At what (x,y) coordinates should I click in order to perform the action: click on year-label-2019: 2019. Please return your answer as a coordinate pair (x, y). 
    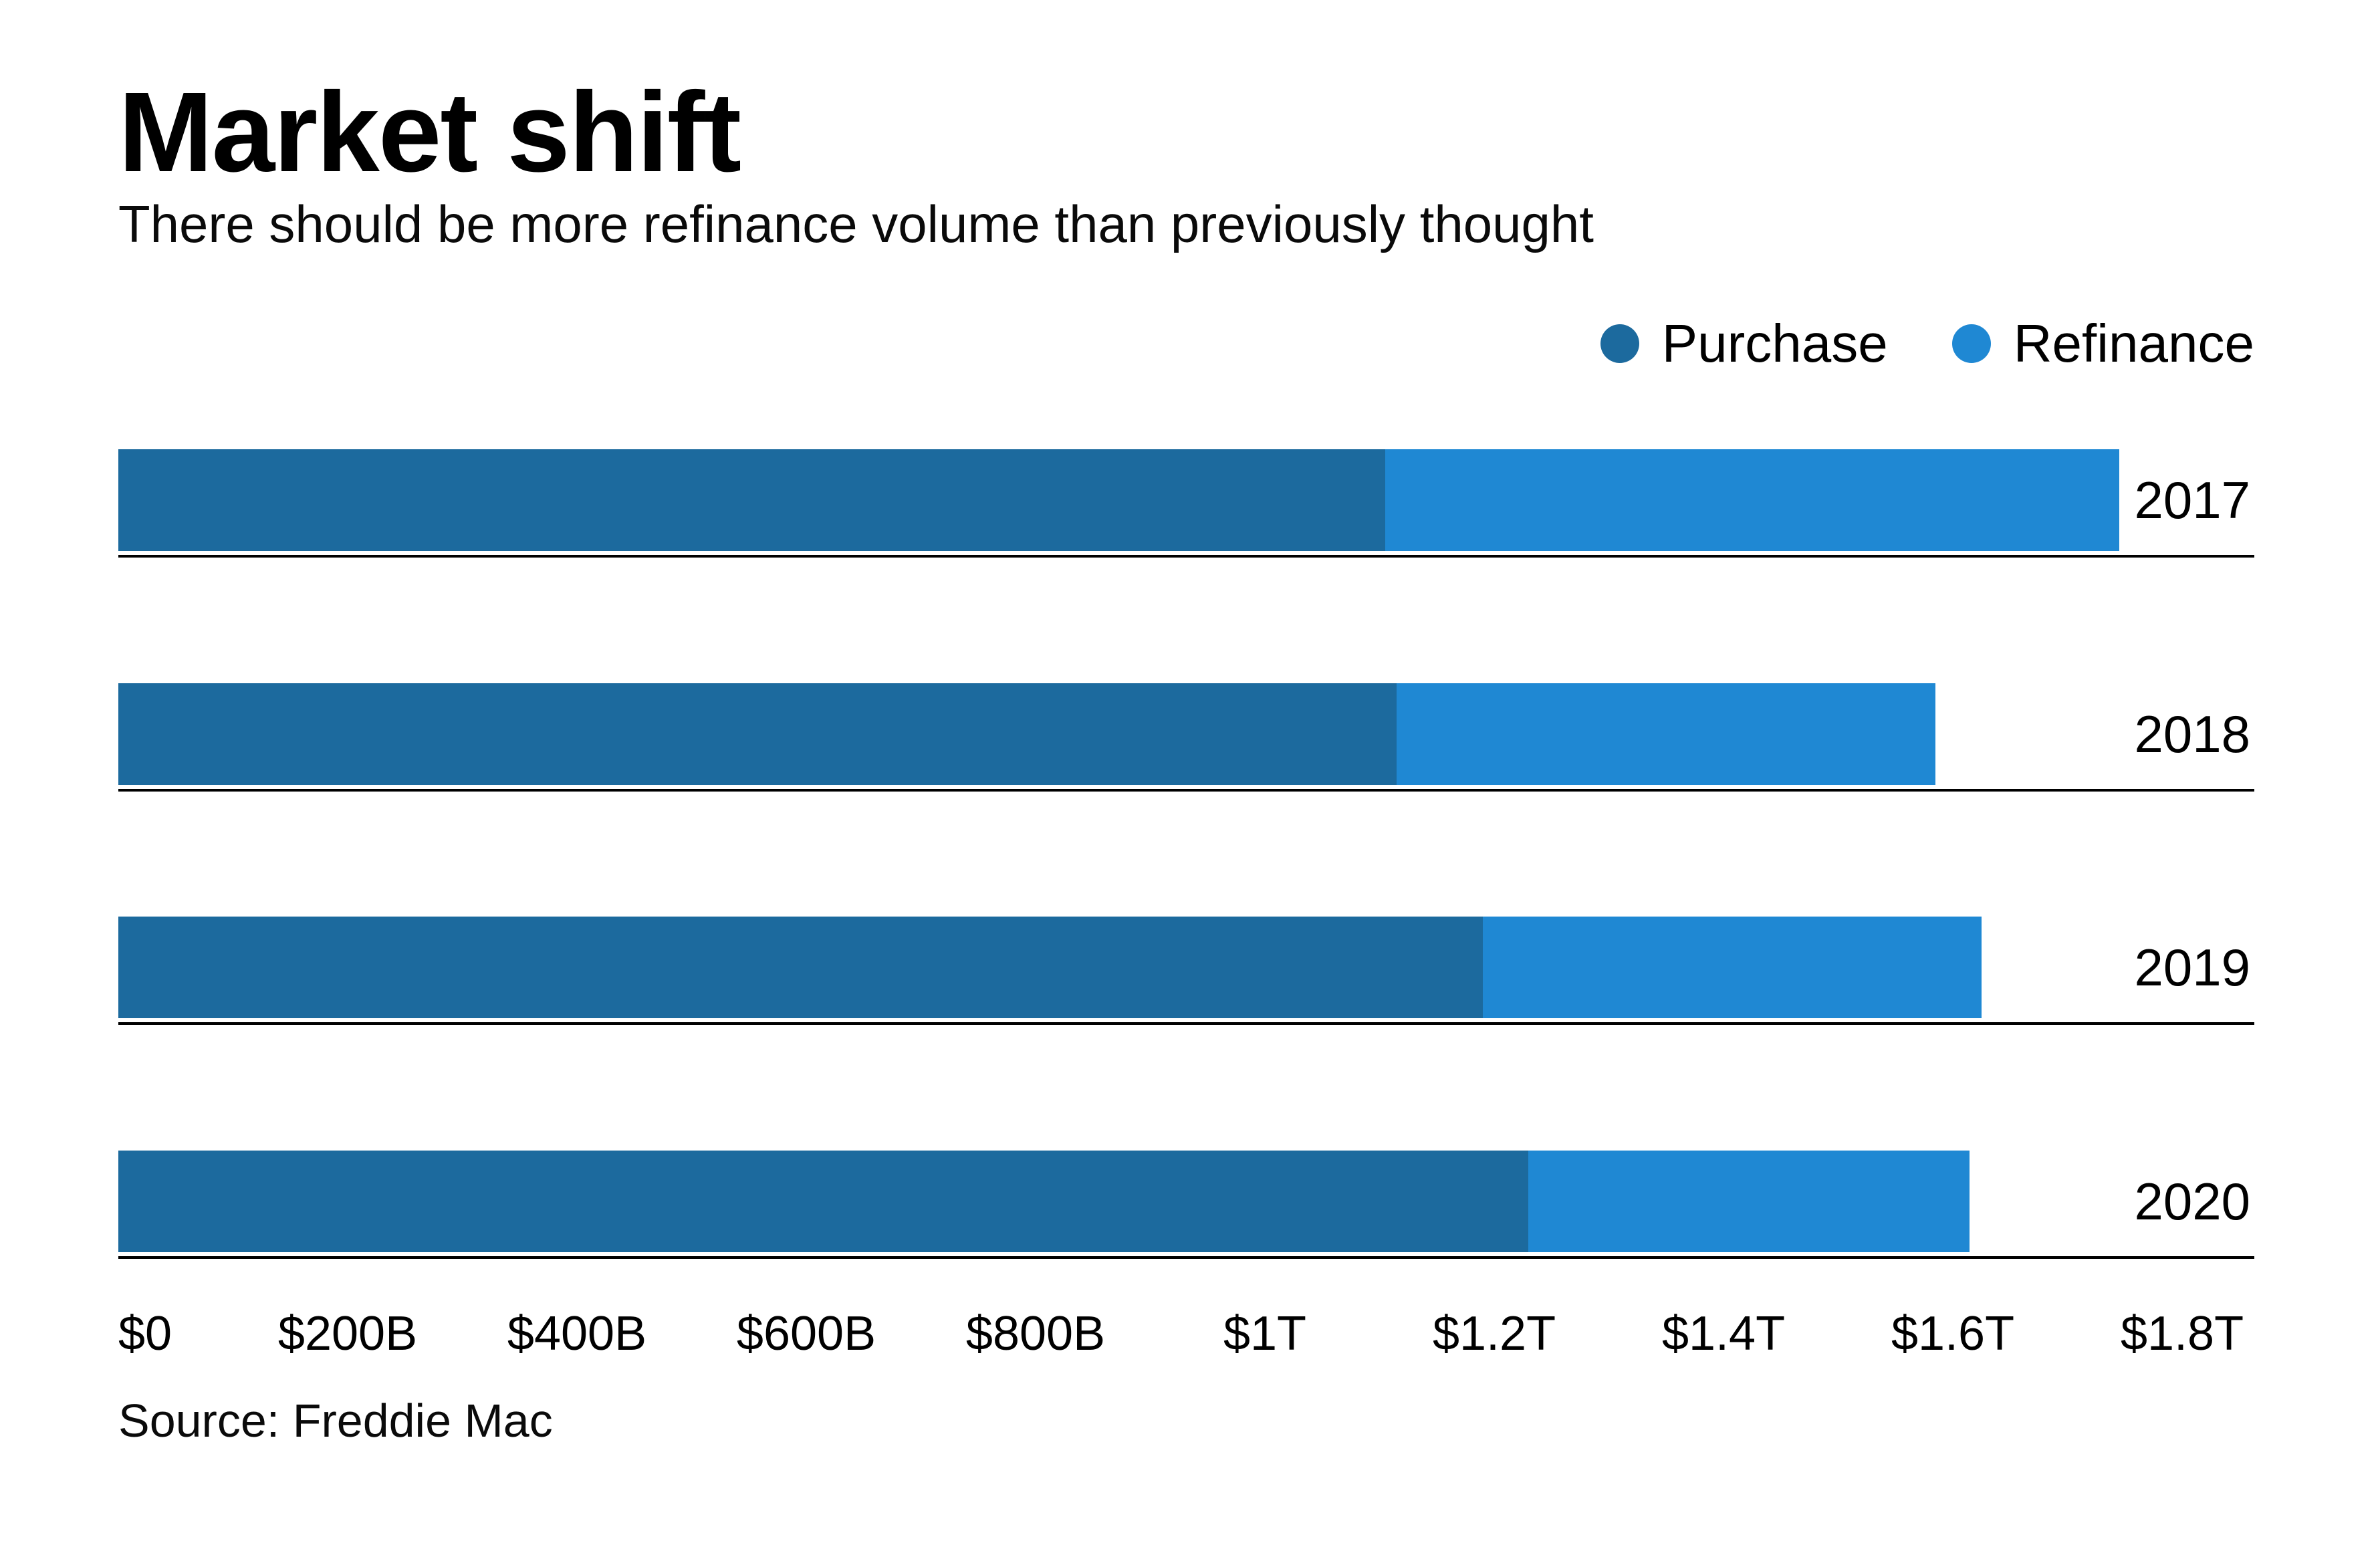
    Looking at the image, I should click on (2192, 967).